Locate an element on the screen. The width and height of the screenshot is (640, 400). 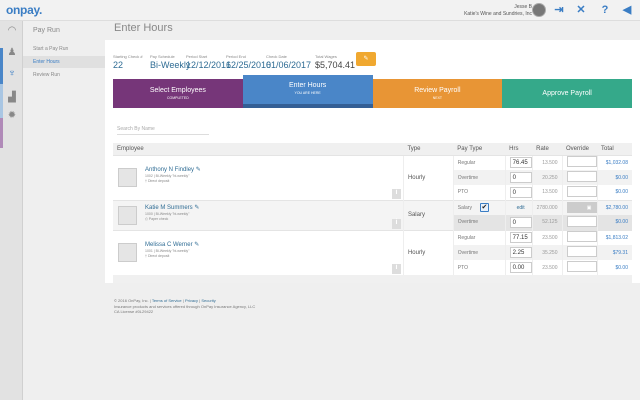
expand-icon: ✕ is located at coordinates (581, 10).